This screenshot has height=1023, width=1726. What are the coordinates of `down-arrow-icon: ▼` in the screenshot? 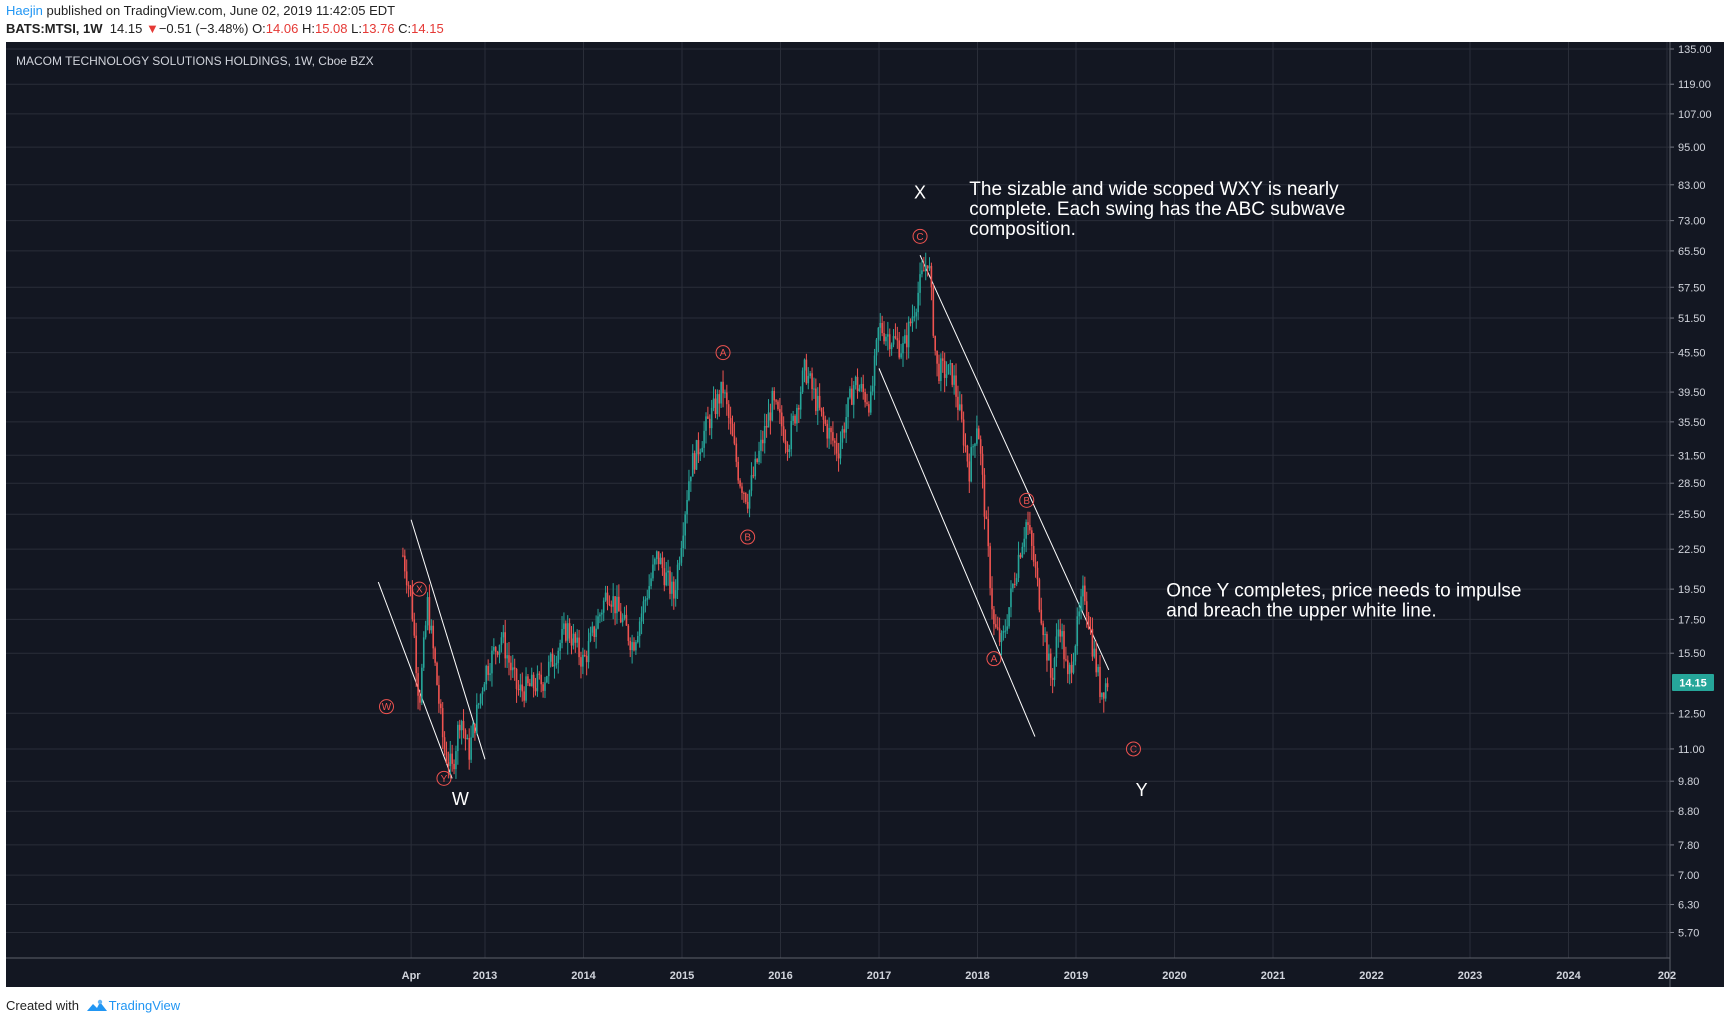 It's located at (152, 28).